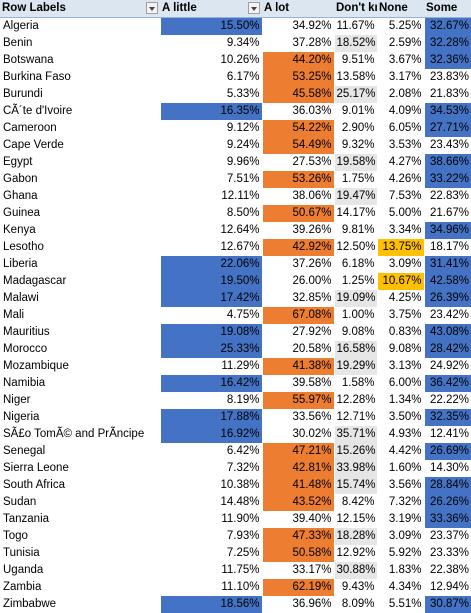  What do you see at coordinates (298, 247) in the screenshot?
I see `cell-a-lot: 42.92%` at bounding box center [298, 247].